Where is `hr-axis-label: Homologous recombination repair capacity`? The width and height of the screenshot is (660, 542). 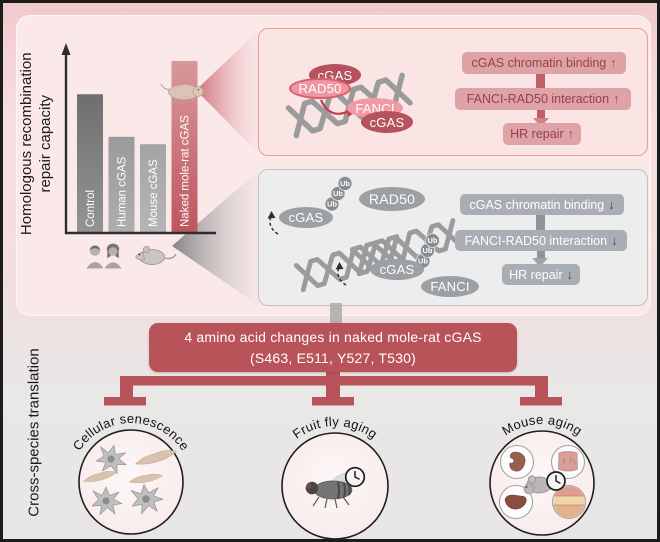 hr-axis-label: Homologous recombination repair capacity is located at coordinates (37, 143).